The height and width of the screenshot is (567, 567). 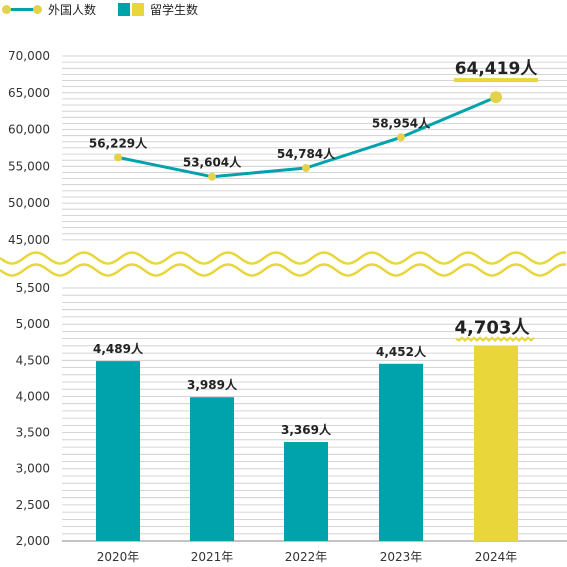 What do you see at coordinates (110, 9) in the screenshot?
I see `chart-legend: 外国人数 留学生数` at bounding box center [110, 9].